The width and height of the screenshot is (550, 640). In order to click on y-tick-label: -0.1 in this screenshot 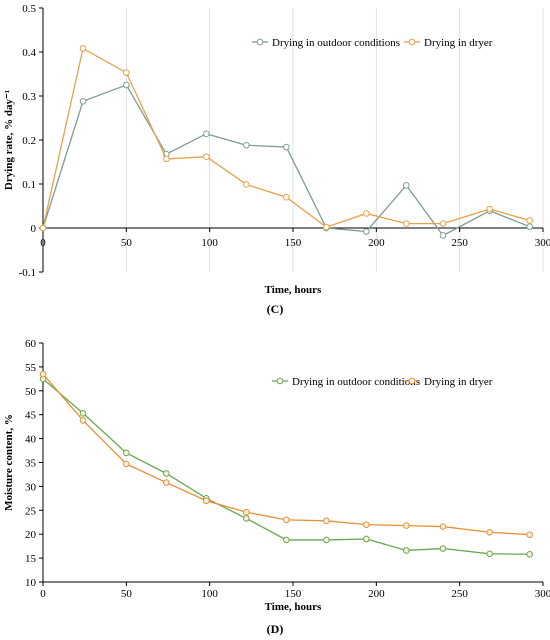, I will do `click(27, 273)`.